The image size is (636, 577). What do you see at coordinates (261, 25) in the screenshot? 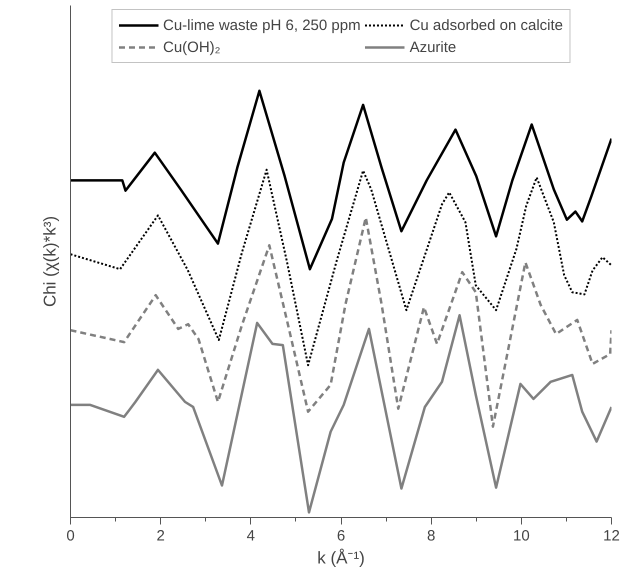
I see `legend-label: Cu-lime waste pH 6, 250 ppm` at bounding box center [261, 25].